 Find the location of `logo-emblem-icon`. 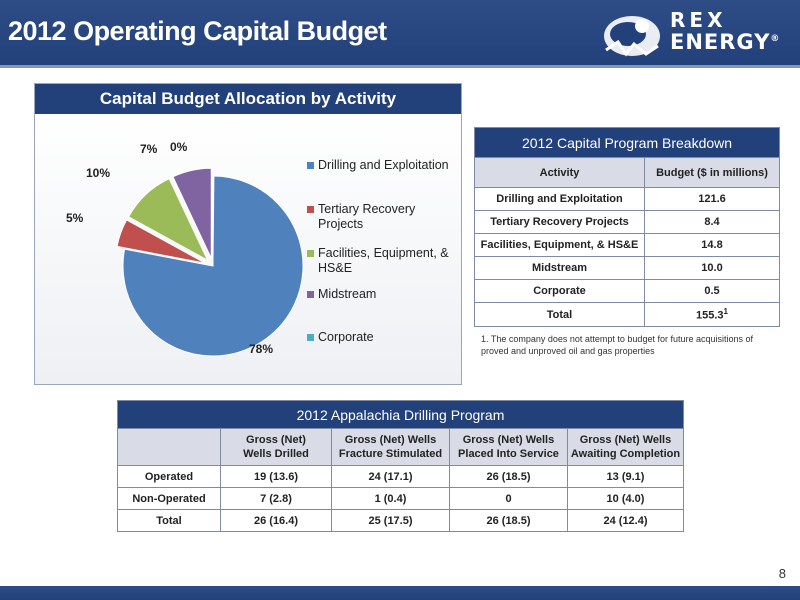

logo-emblem-icon is located at coordinates (632, 36).